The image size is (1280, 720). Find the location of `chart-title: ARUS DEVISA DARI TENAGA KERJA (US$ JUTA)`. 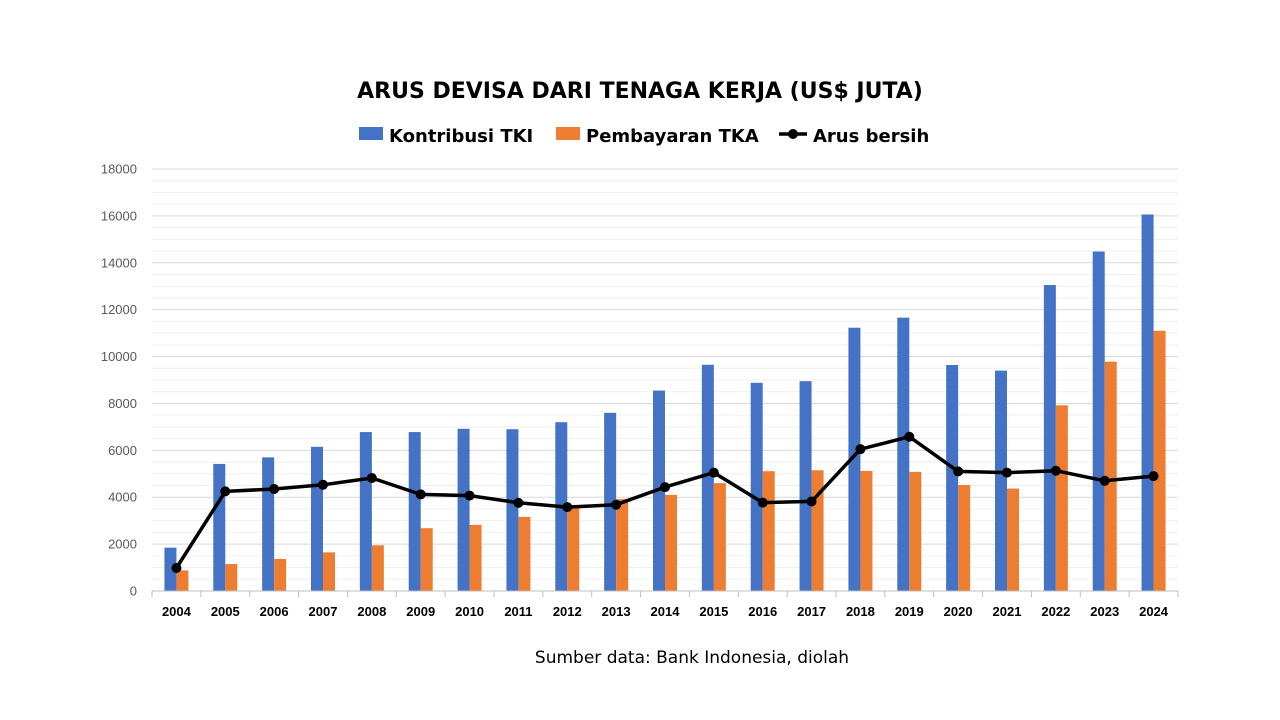

chart-title: ARUS DEVISA DARI TENAGA KERJA (US$ JUTA) is located at coordinates (640, 91).